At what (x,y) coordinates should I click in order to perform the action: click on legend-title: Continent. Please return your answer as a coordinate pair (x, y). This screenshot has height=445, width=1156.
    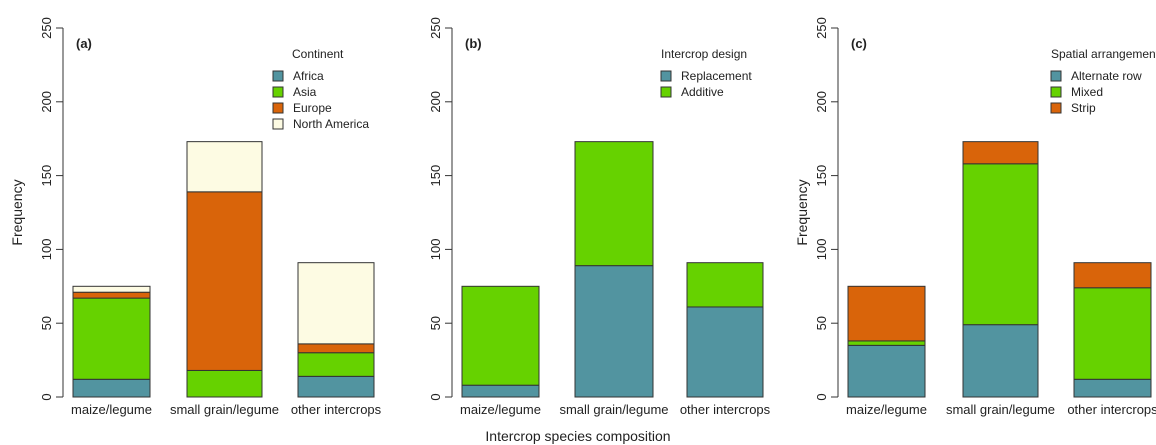
    Looking at the image, I should click on (318, 54).